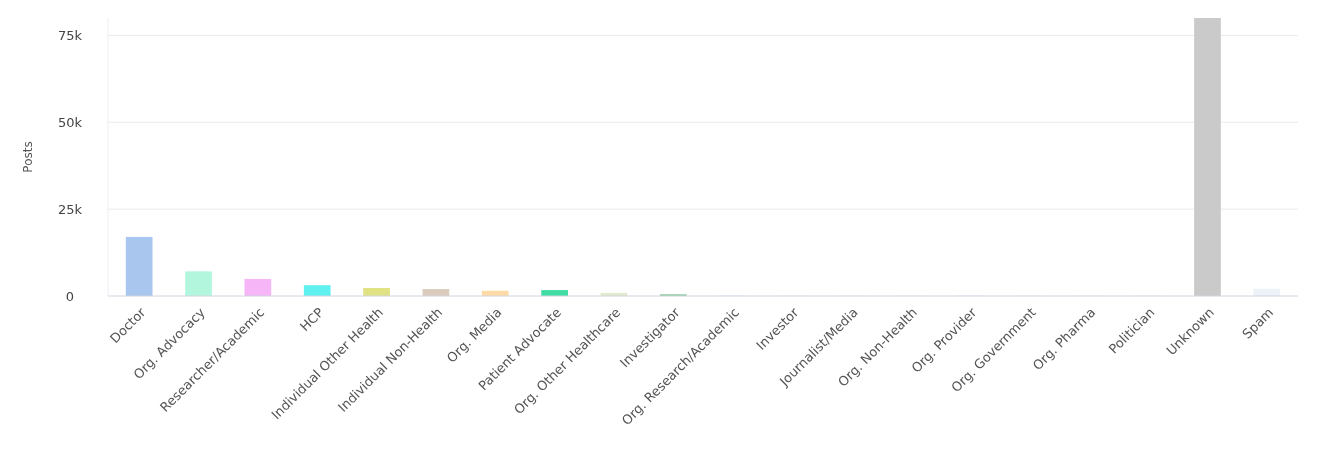  Describe the element at coordinates (70, 209) in the screenshot. I see `y-tick-label: 25k` at that location.